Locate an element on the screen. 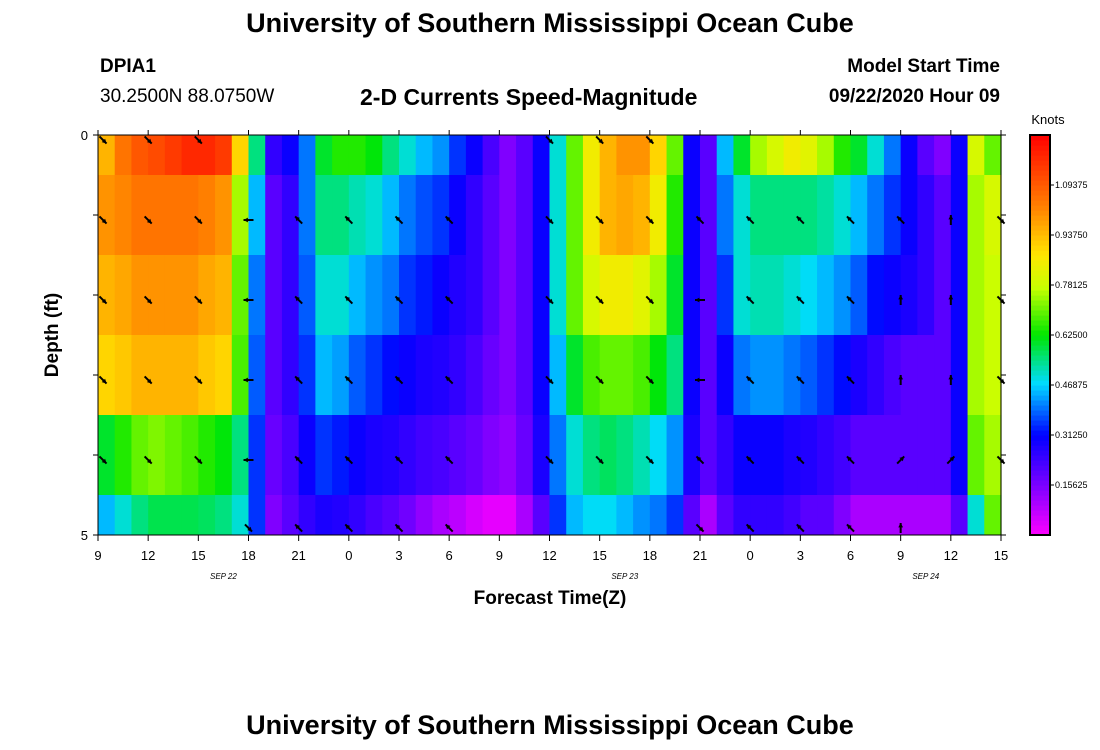 The width and height of the screenshot is (1100, 750). x-tick-label: 12 is located at coordinates (148, 555).